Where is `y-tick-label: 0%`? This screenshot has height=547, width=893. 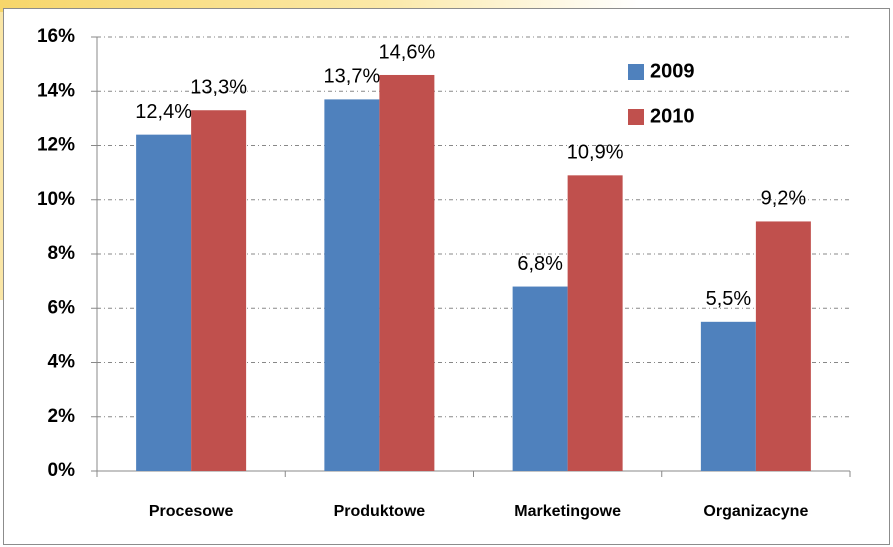
y-tick-label: 0% is located at coordinates (62, 470).